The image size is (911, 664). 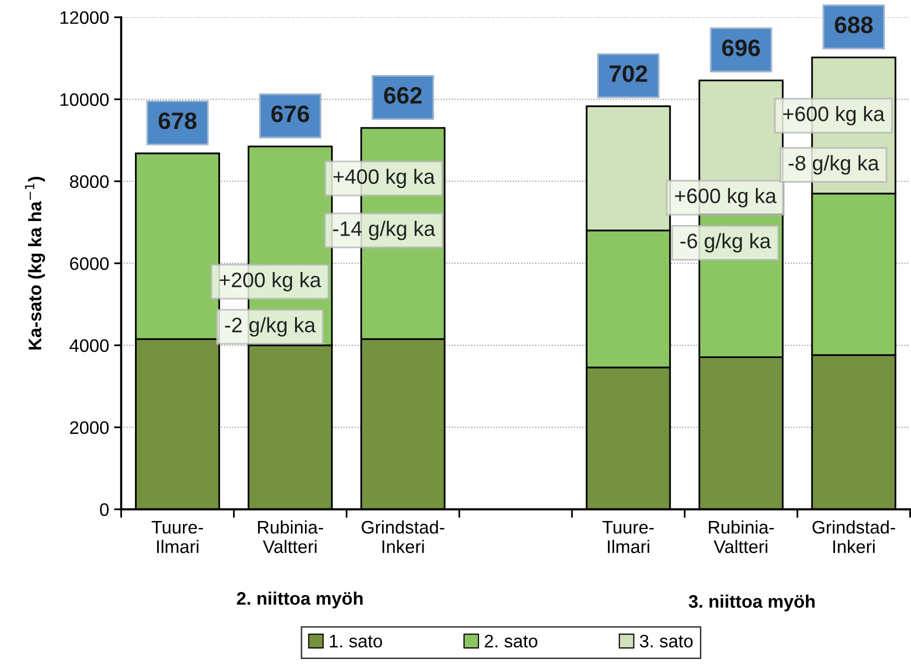 What do you see at coordinates (666, 641) in the screenshot?
I see `legend-label: 3. sato` at bounding box center [666, 641].